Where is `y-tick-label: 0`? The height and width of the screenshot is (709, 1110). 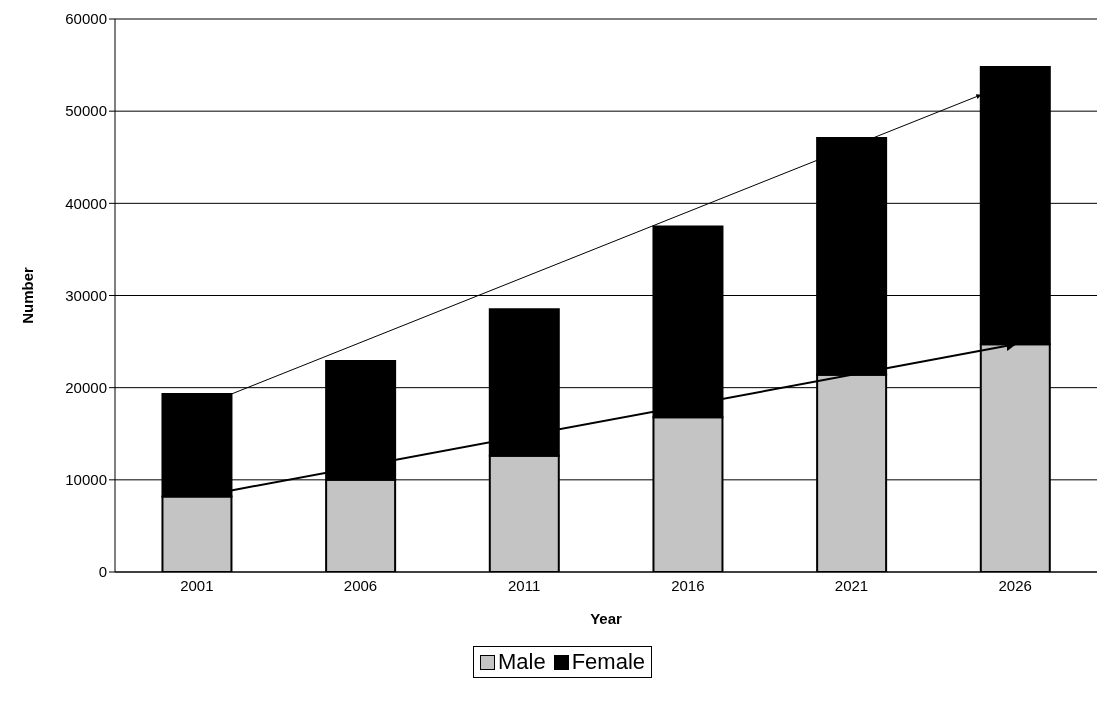
y-tick-label: 0 is located at coordinates (102, 572).